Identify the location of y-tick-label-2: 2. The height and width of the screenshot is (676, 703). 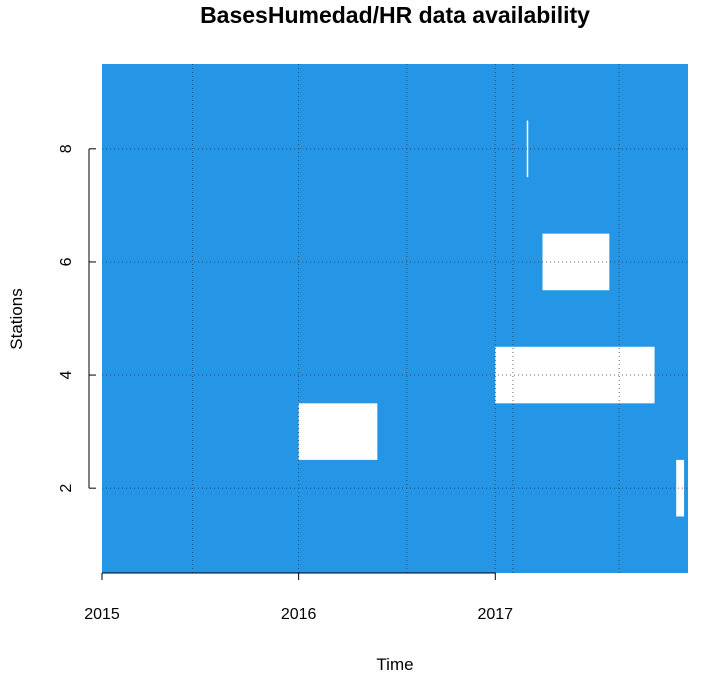
(66, 488).